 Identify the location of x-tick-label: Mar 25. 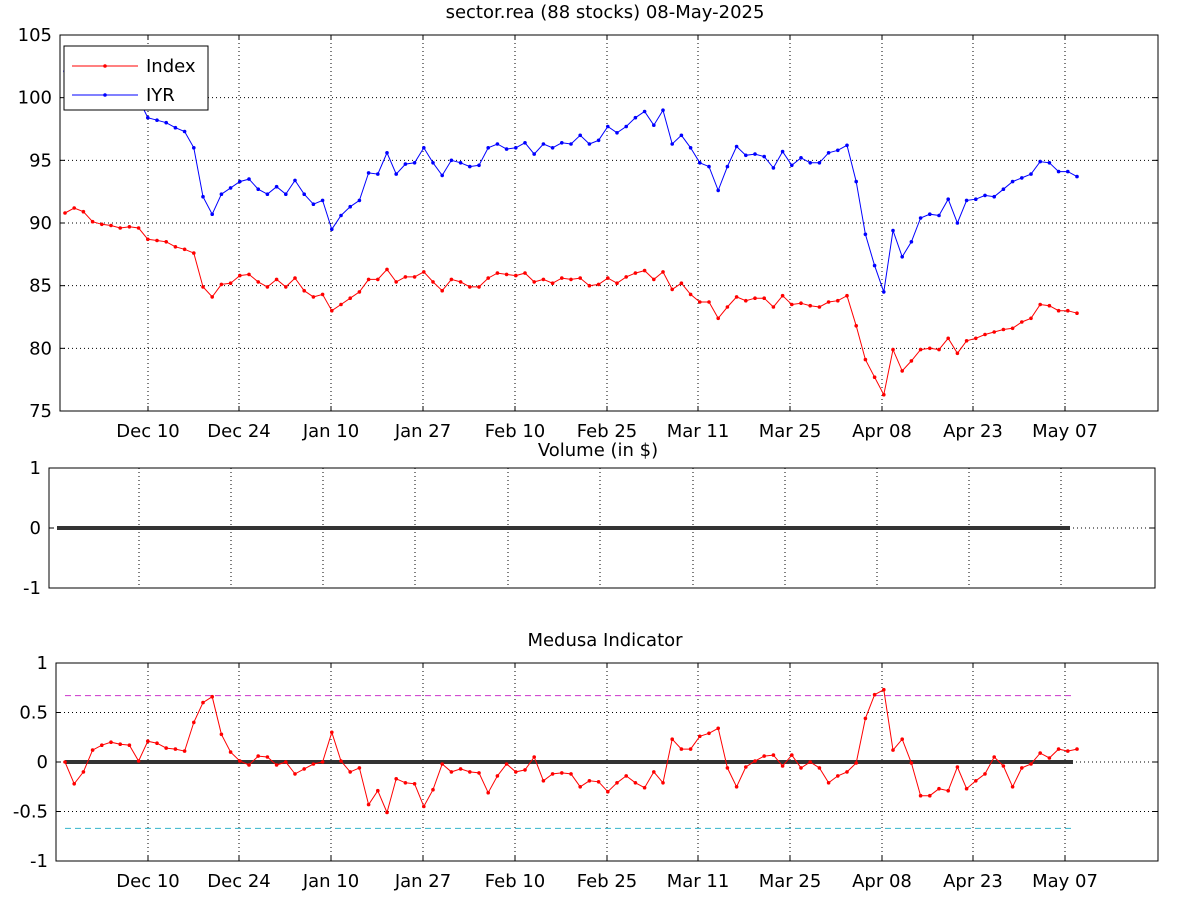
(790, 881).